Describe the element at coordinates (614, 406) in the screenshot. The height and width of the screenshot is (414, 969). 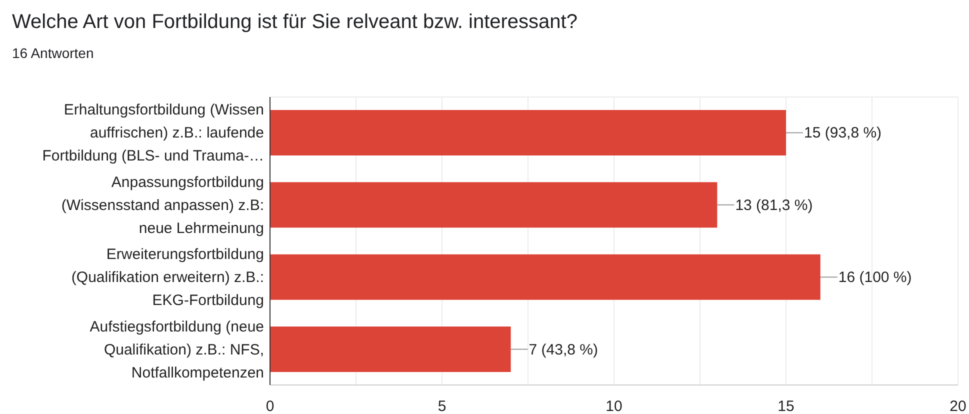
I see `x-tick-label: 10` at that location.